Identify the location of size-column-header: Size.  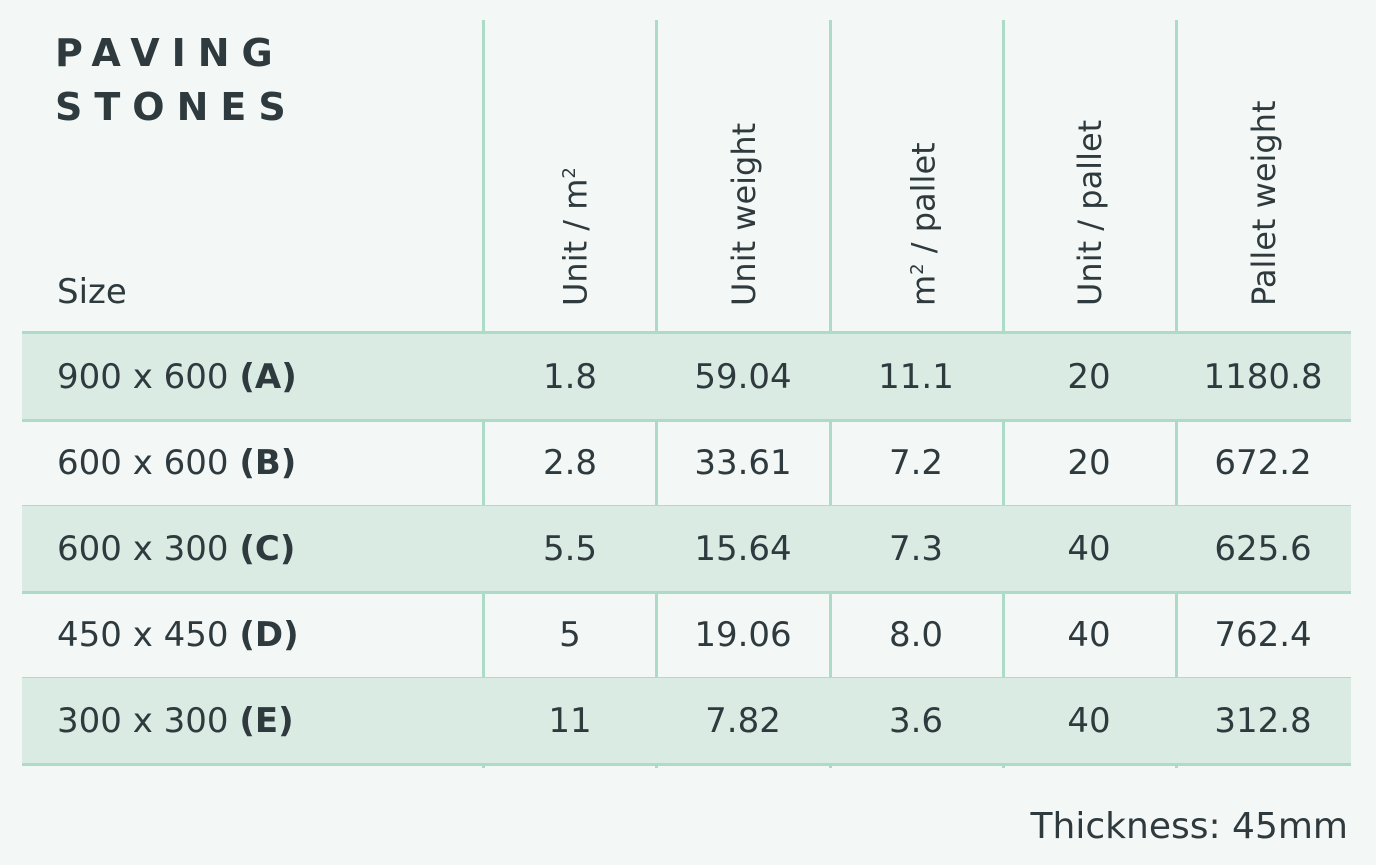
(92, 292).